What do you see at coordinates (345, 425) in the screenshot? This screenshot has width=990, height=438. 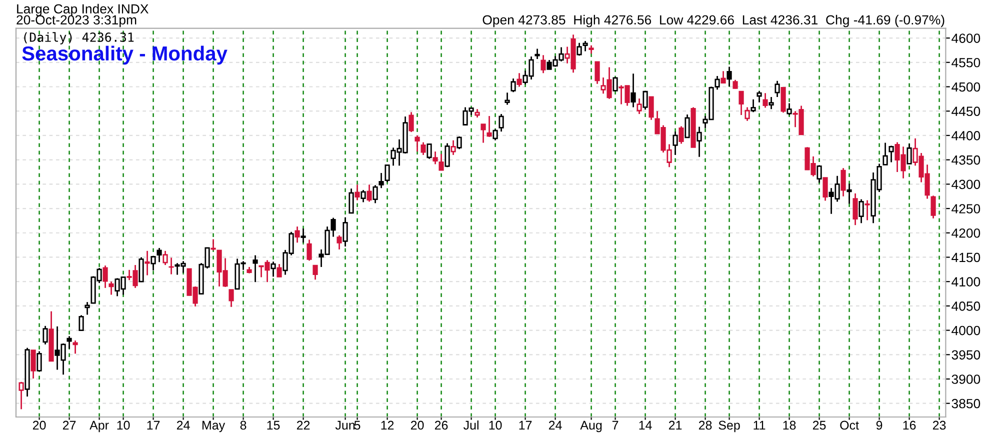 I see `x-tick-label: Jun` at bounding box center [345, 425].